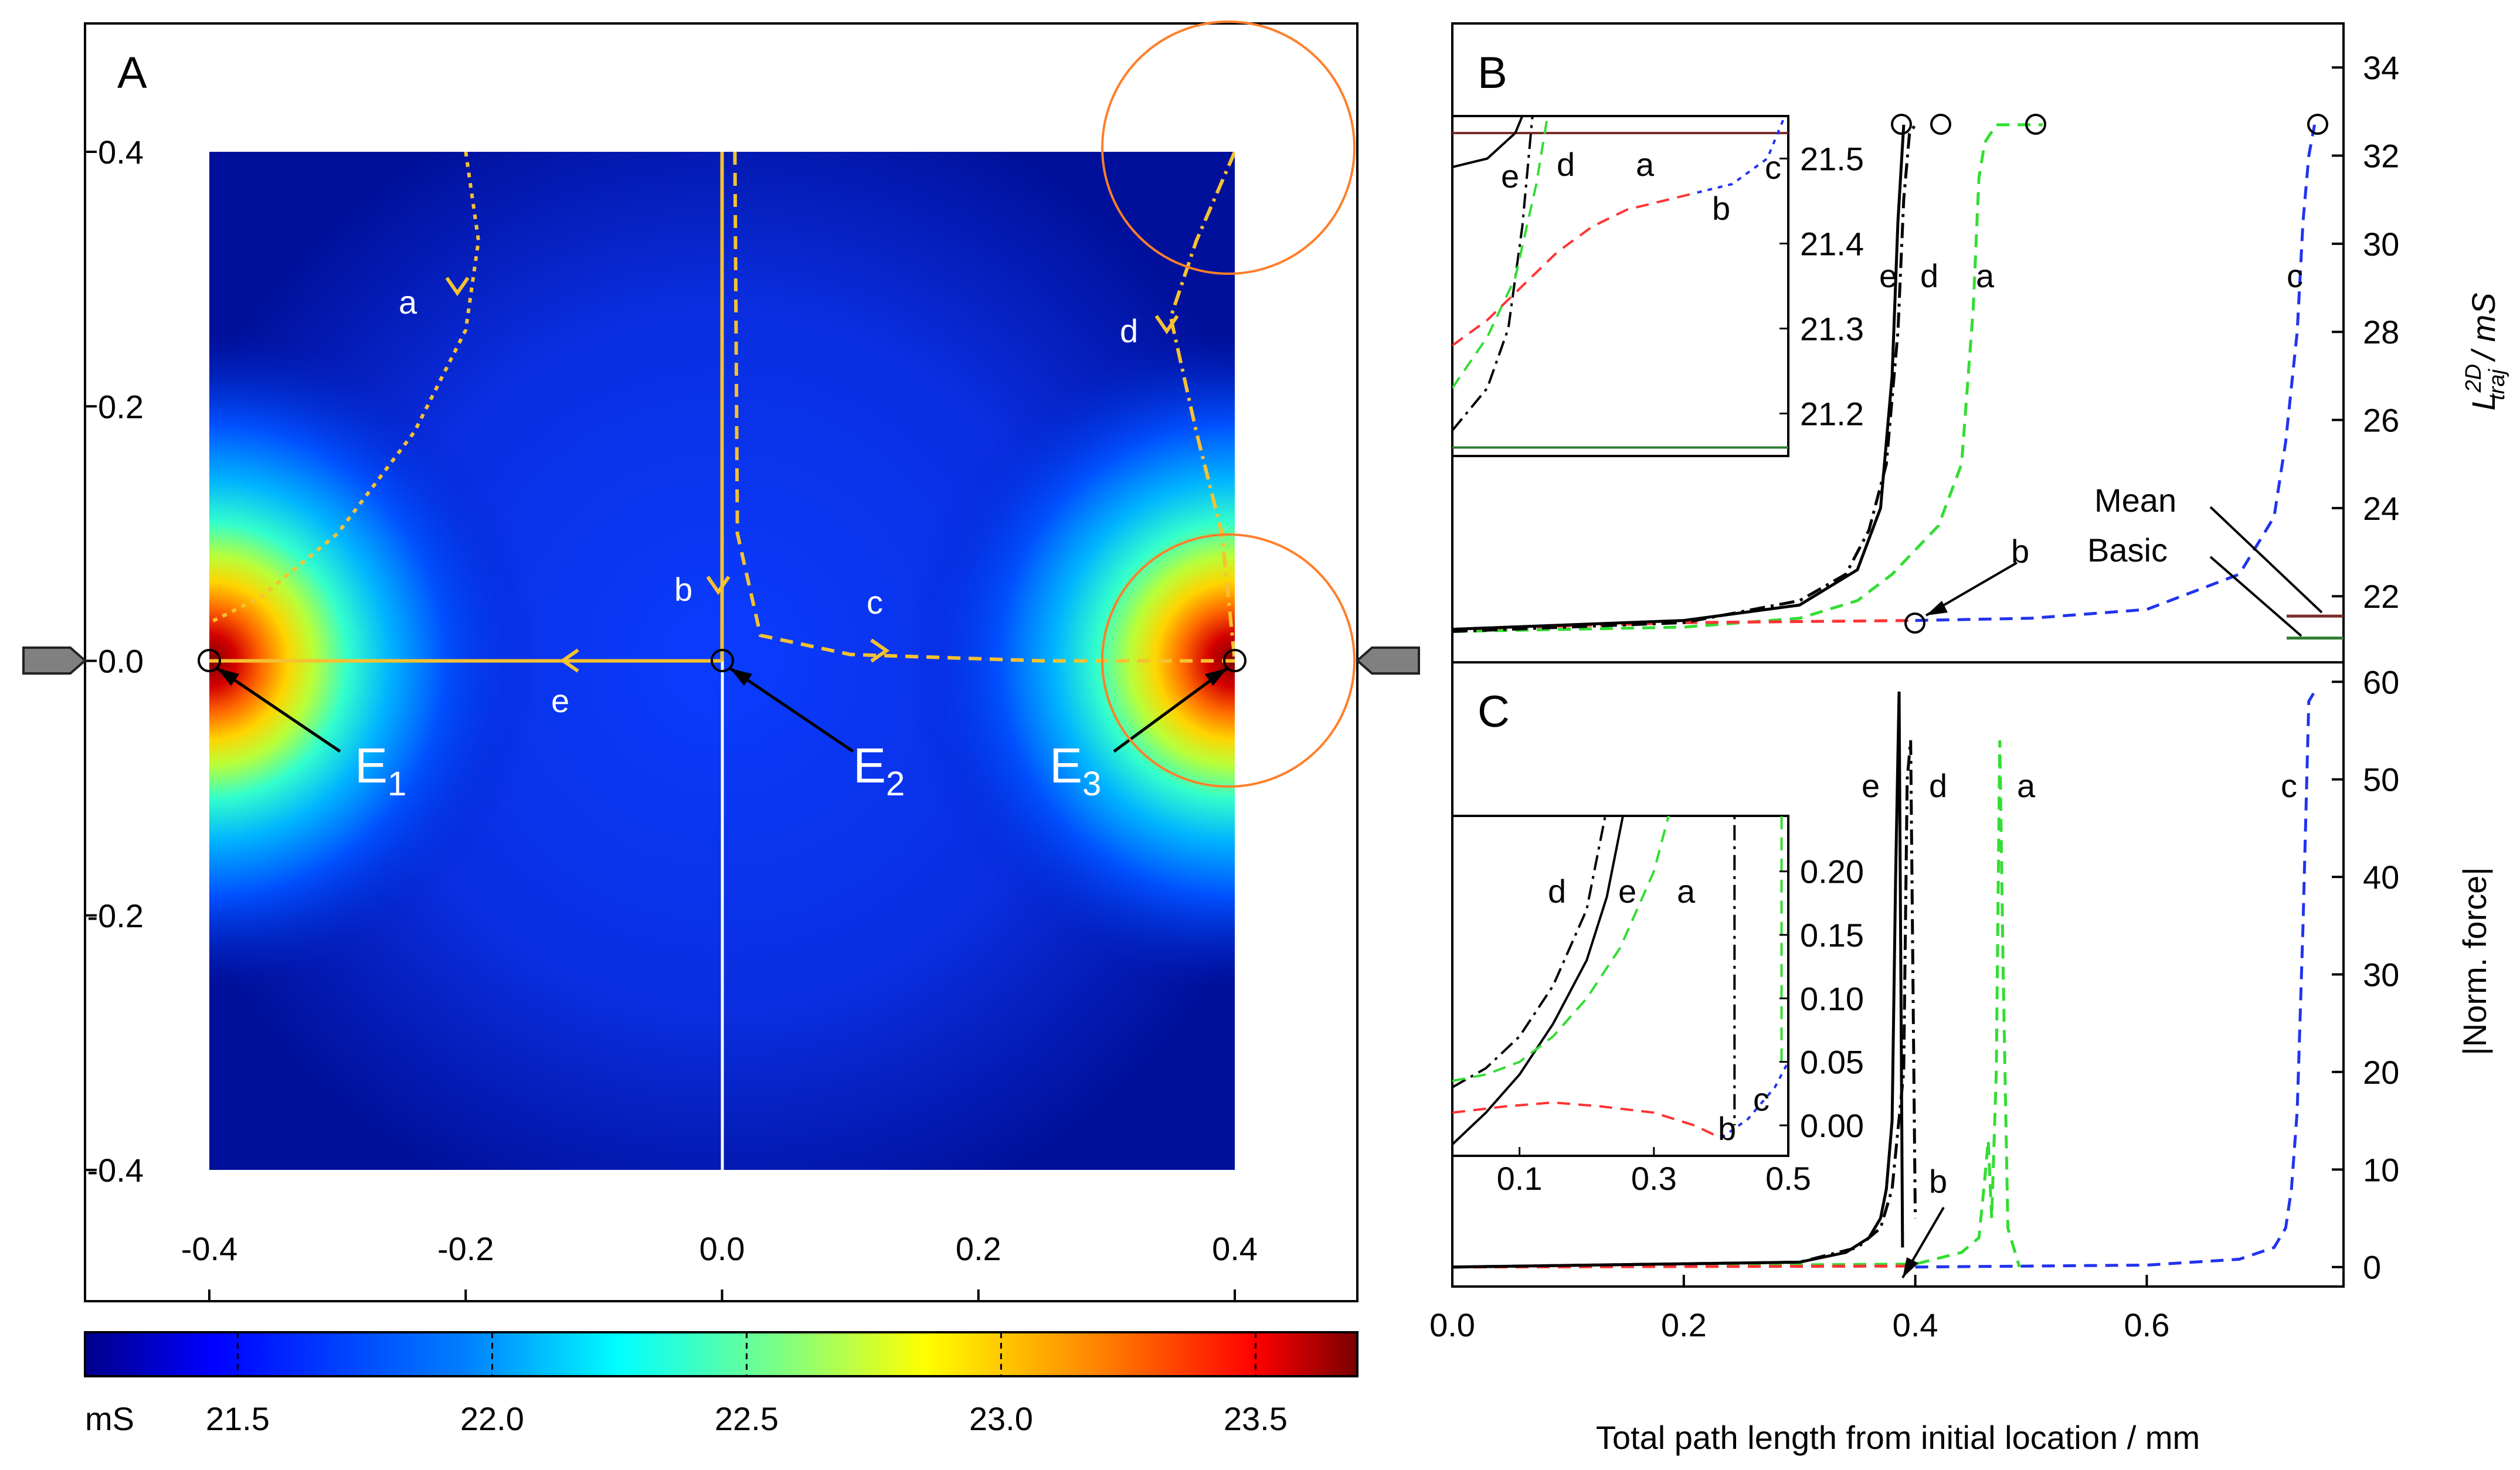 This screenshot has width=2520, height=1470. I want to click on panel-c-inset-label-d: d, so click(1557, 891).